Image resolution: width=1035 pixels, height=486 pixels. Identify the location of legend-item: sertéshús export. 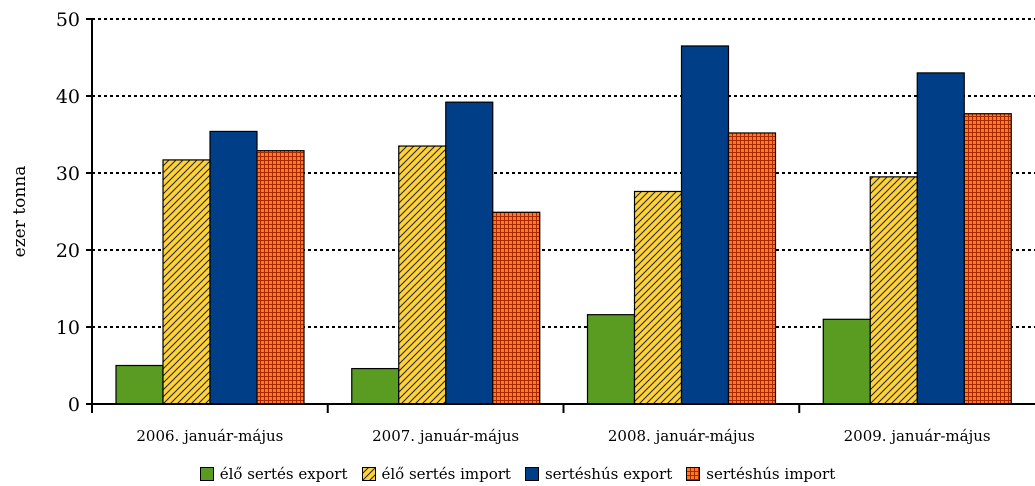
(598, 474).